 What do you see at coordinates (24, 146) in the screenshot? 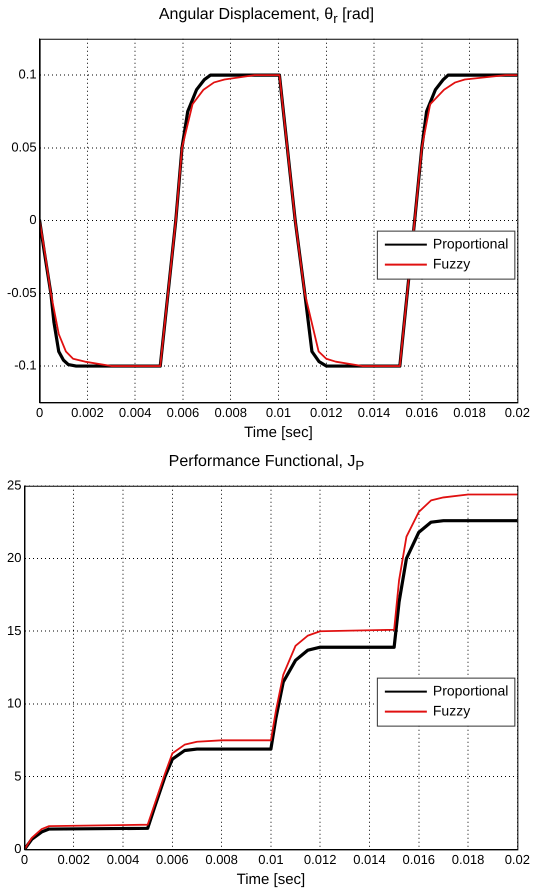
I see `y-tick-label: 0.05` at bounding box center [24, 146].